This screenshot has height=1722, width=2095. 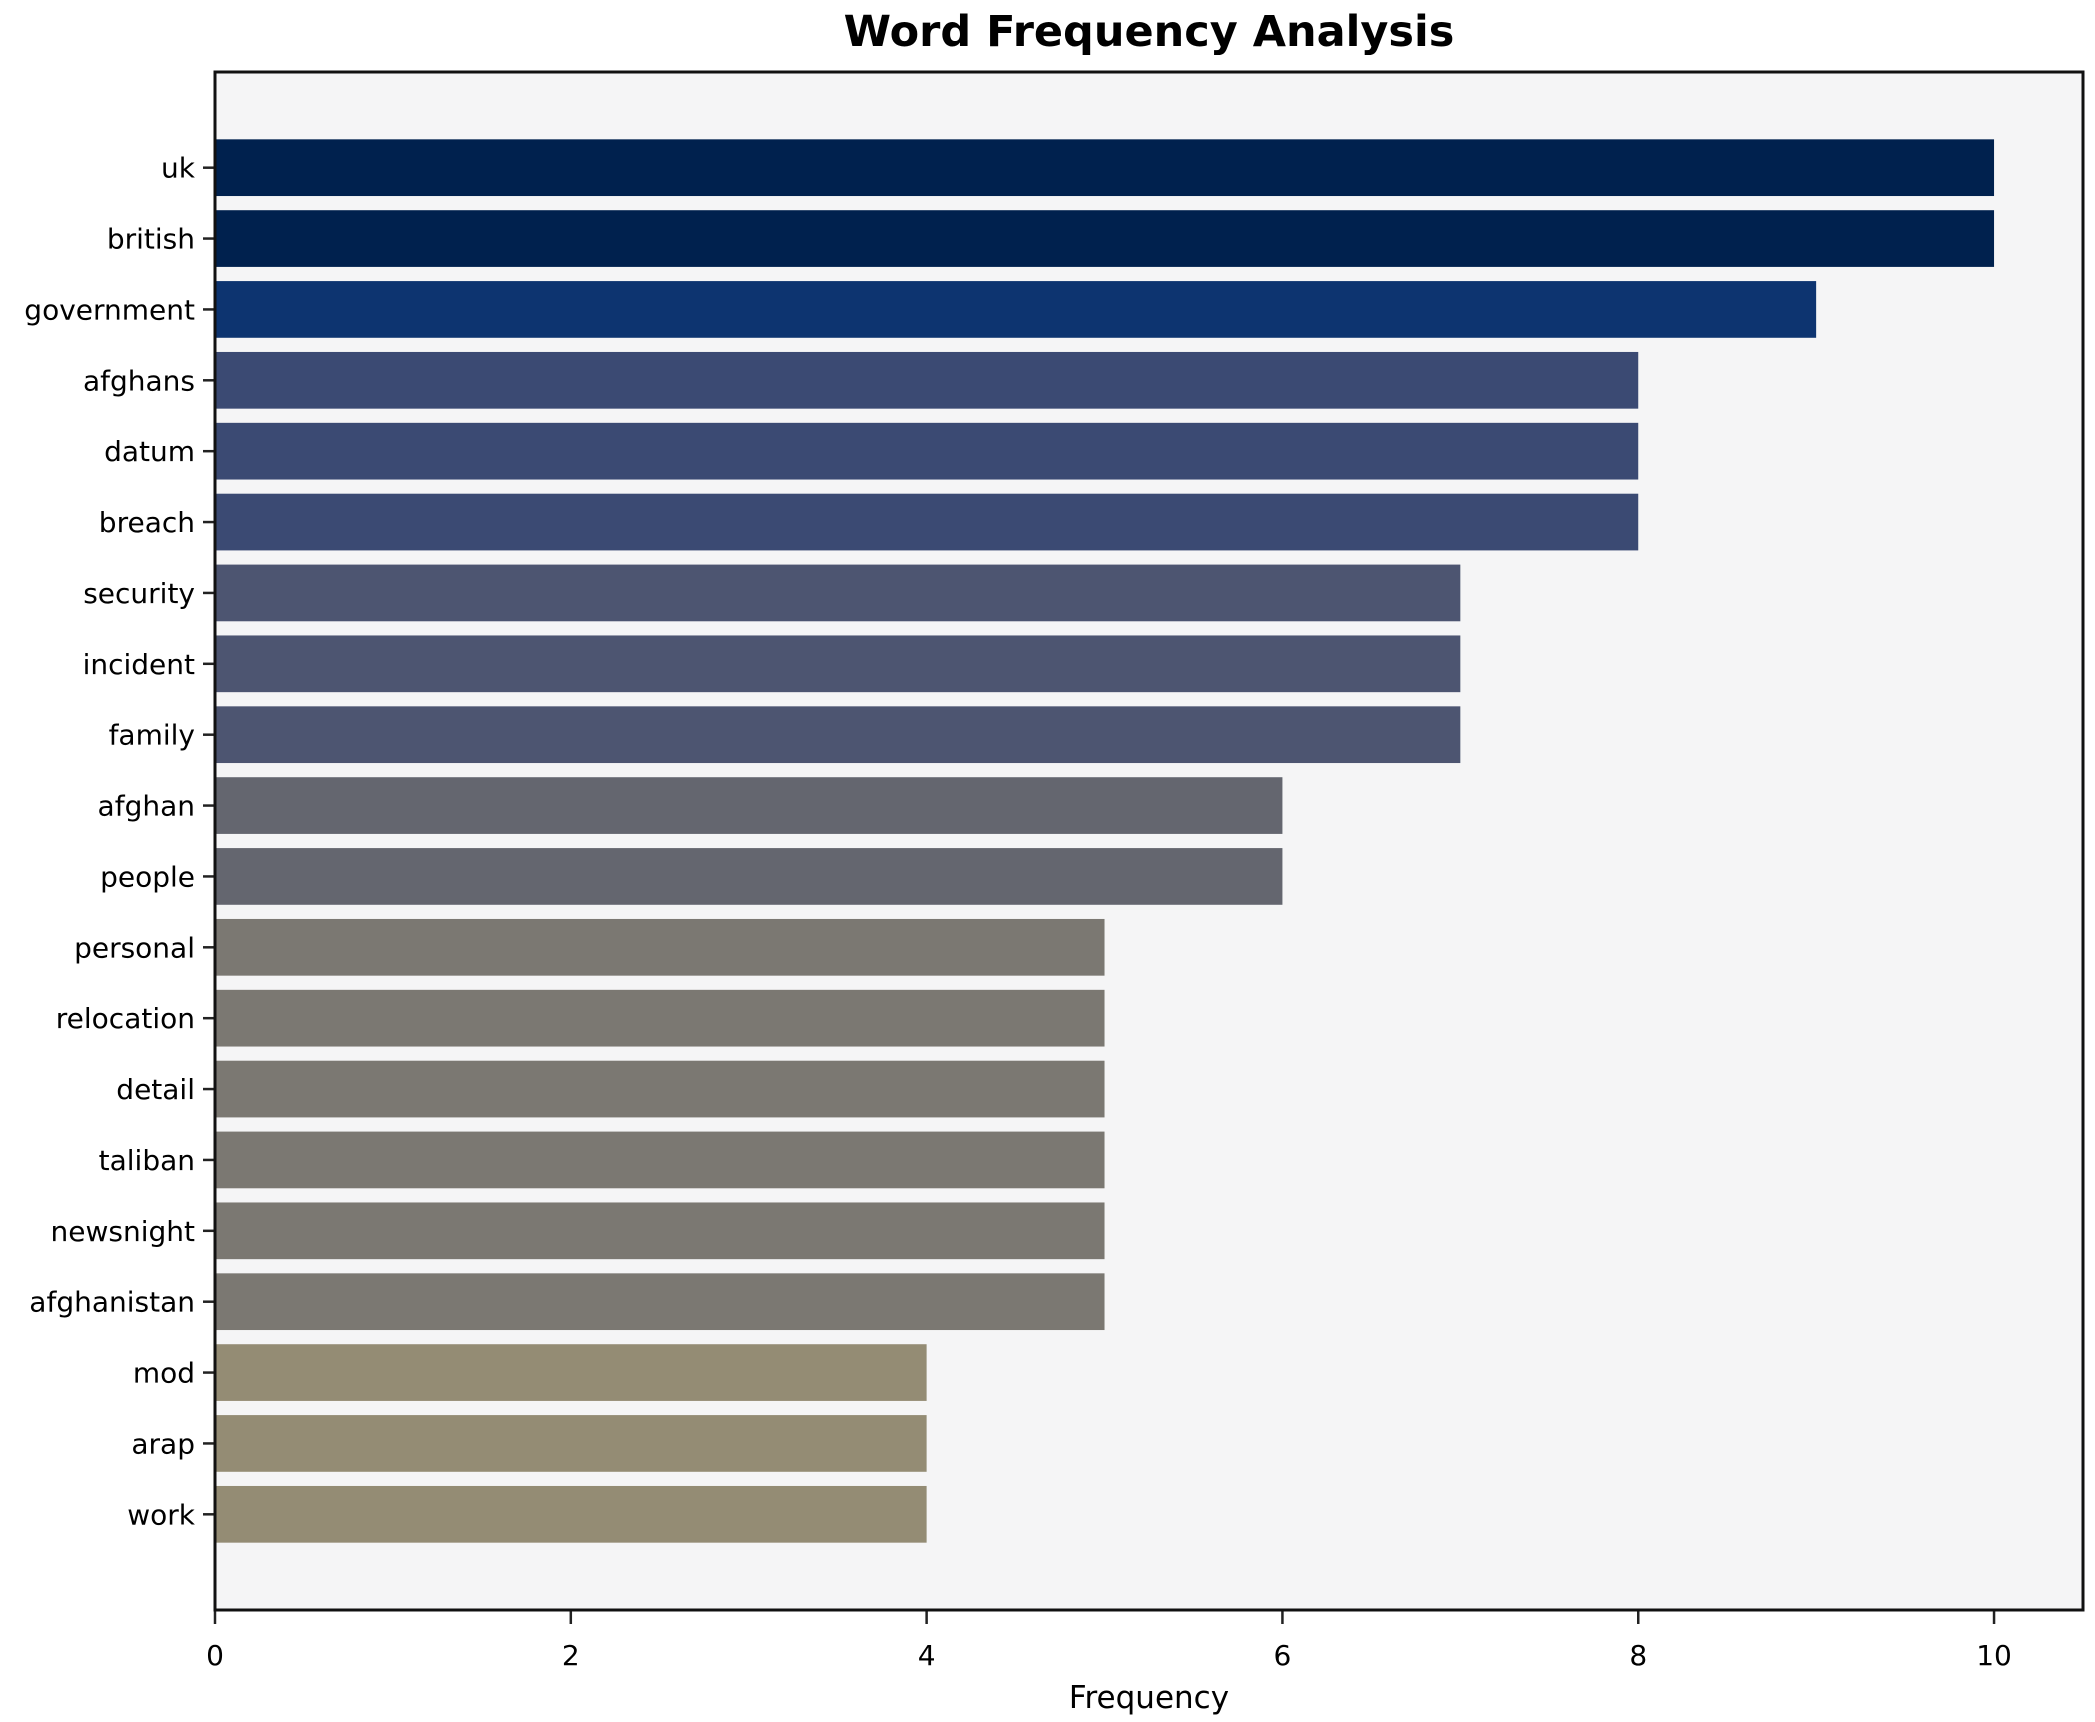 I want to click on bar-security, so click(x=838, y=593).